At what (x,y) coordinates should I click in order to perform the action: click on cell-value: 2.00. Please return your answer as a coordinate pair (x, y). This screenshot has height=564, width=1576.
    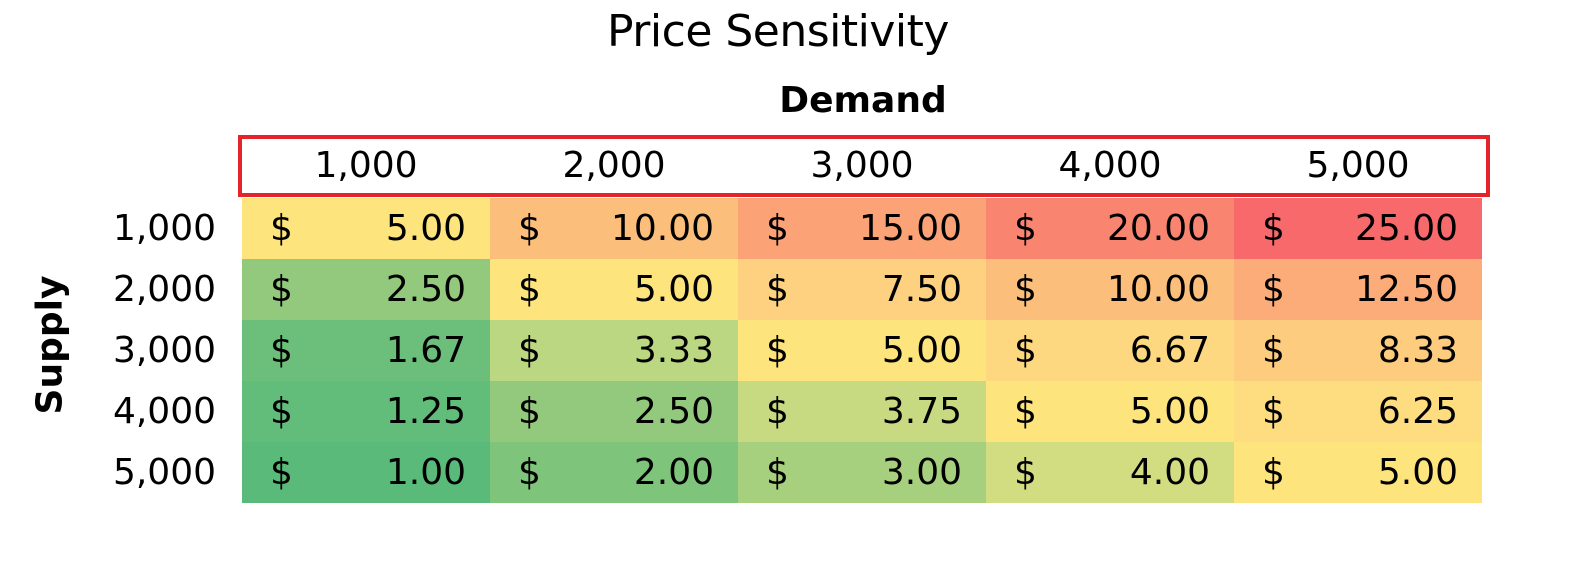
    Looking at the image, I should click on (673, 472).